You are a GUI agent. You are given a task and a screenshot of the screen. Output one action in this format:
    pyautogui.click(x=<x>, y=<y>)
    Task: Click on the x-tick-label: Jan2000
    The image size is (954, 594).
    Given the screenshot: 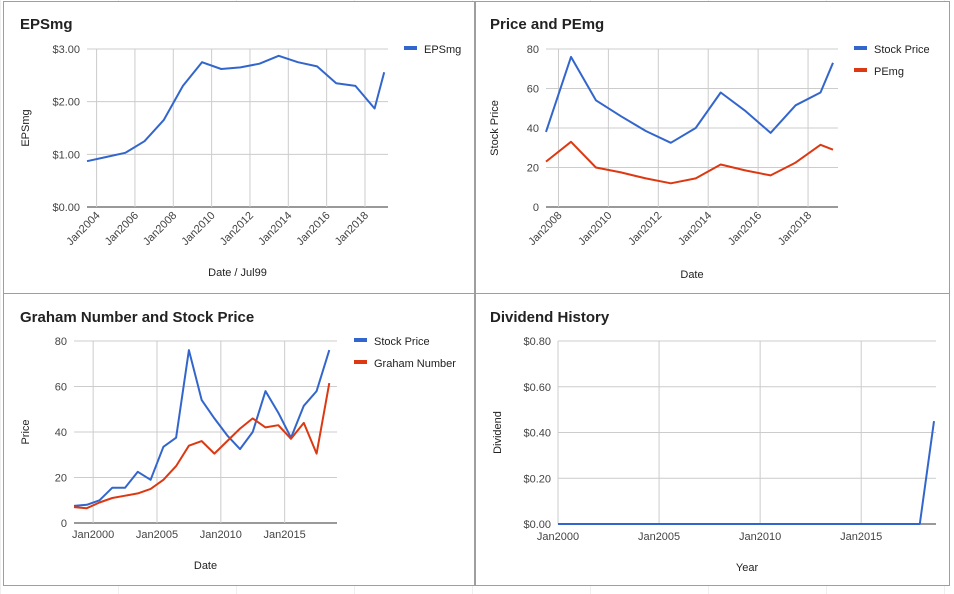 What is the action you would take?
    pyautogui.click(x=558, y=537)
    